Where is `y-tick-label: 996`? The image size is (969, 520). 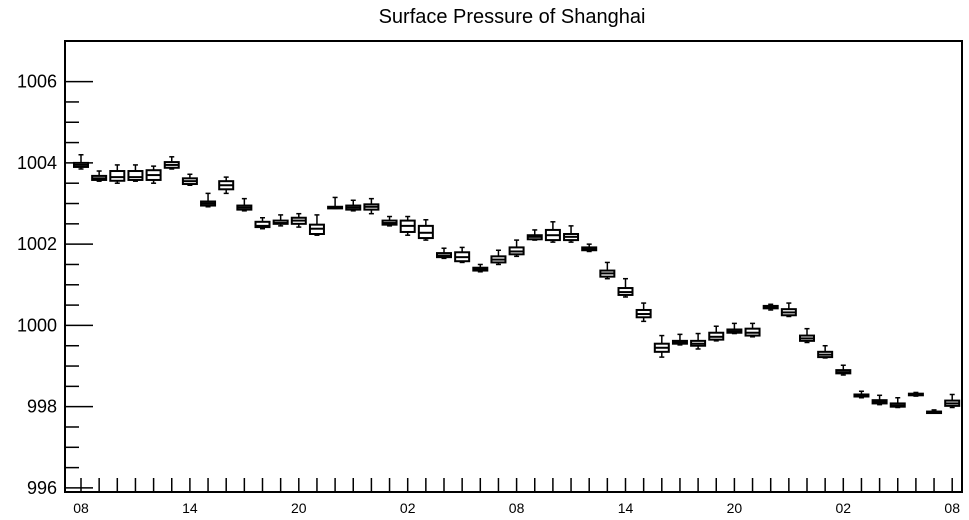
y-tick-label: 996 is located at coordinates (42, 488).